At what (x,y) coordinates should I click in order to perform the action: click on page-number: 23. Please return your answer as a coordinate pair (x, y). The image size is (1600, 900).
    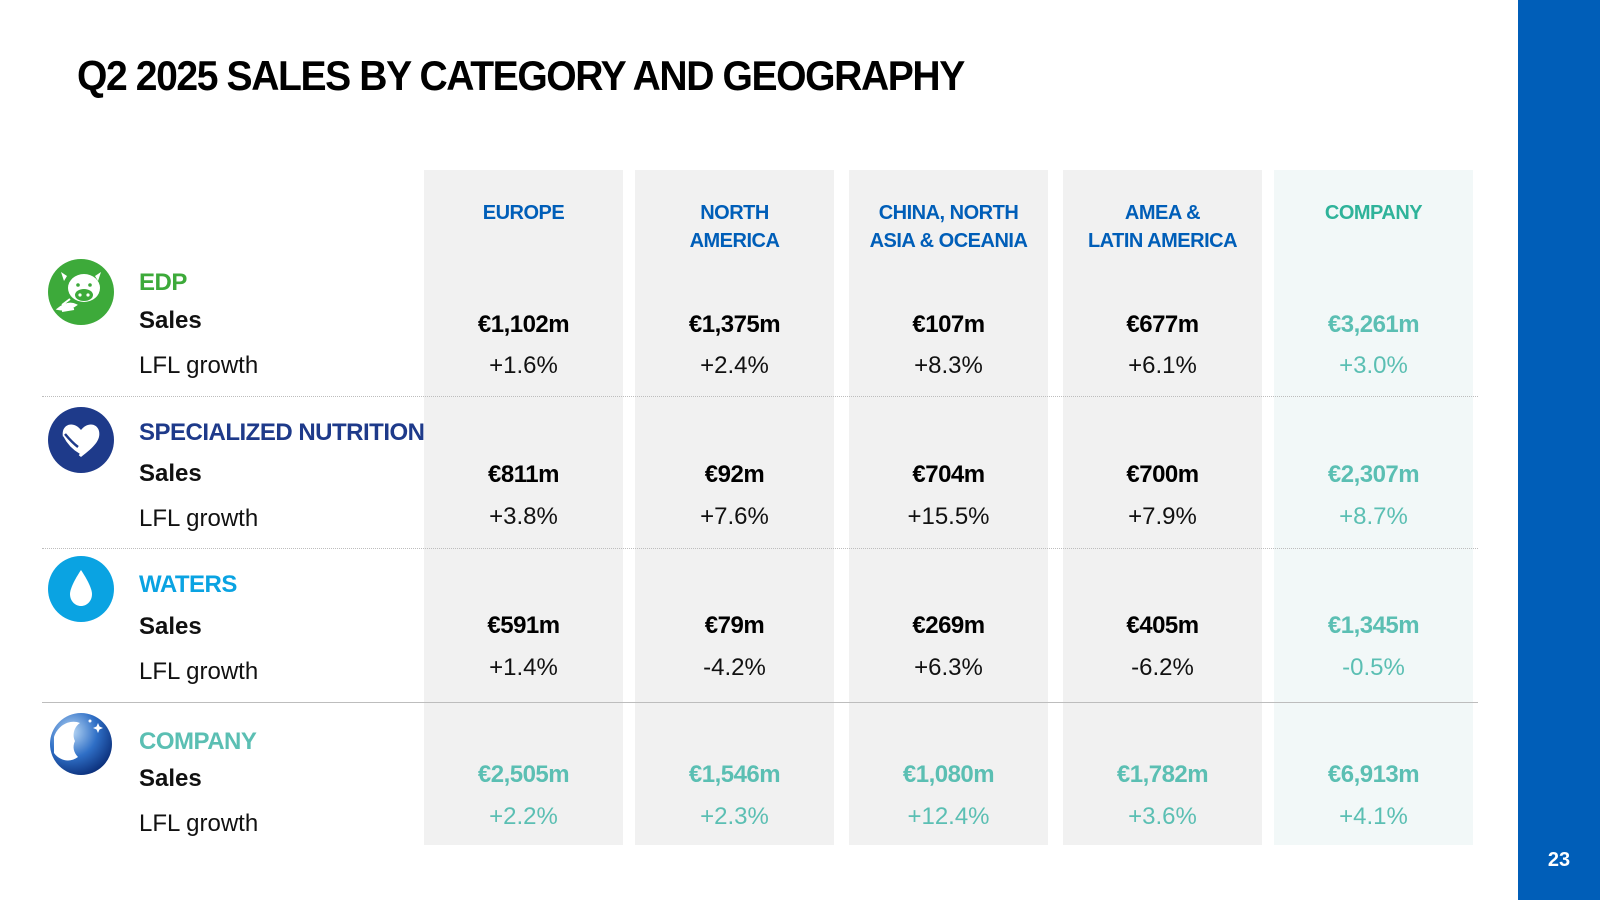
    Looking at the image, I should click on (1559, 860).